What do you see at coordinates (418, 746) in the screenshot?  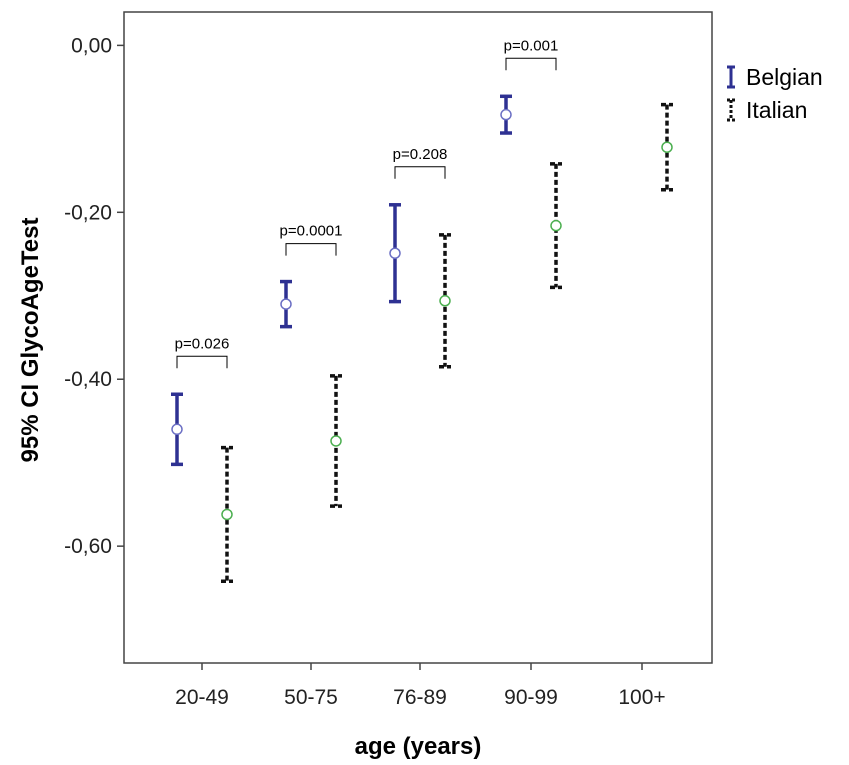 I see `x-axis-title: age (years)` at bounding box center [418, 746].